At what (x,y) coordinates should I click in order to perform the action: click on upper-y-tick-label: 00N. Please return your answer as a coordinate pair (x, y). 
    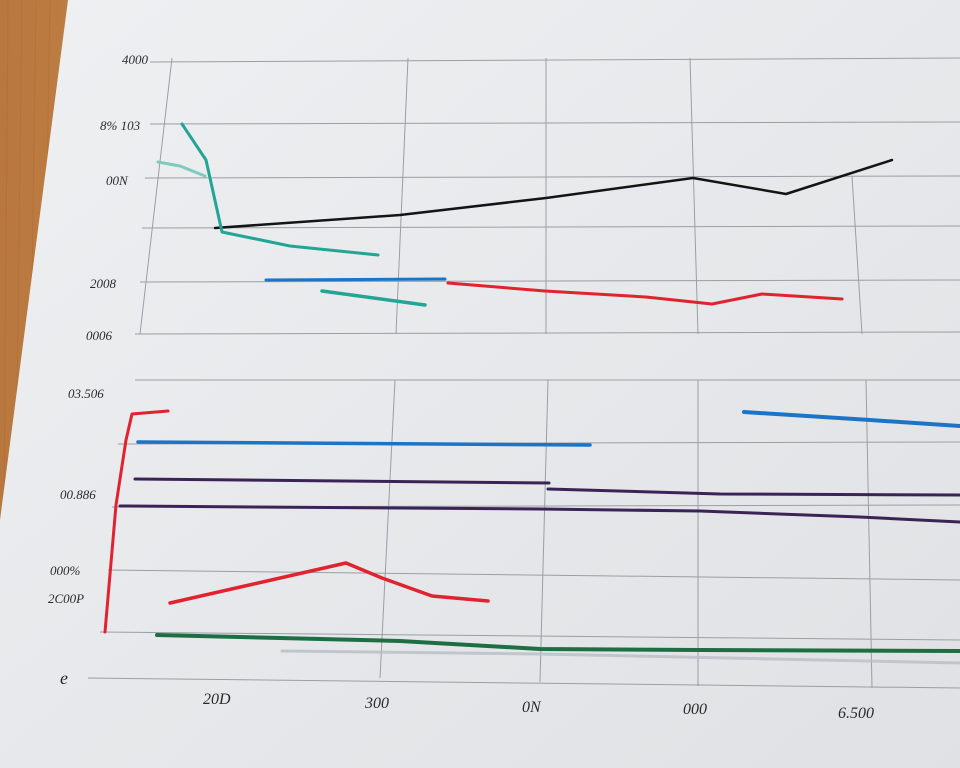
    Looking at the image, I should click on (117, 180).